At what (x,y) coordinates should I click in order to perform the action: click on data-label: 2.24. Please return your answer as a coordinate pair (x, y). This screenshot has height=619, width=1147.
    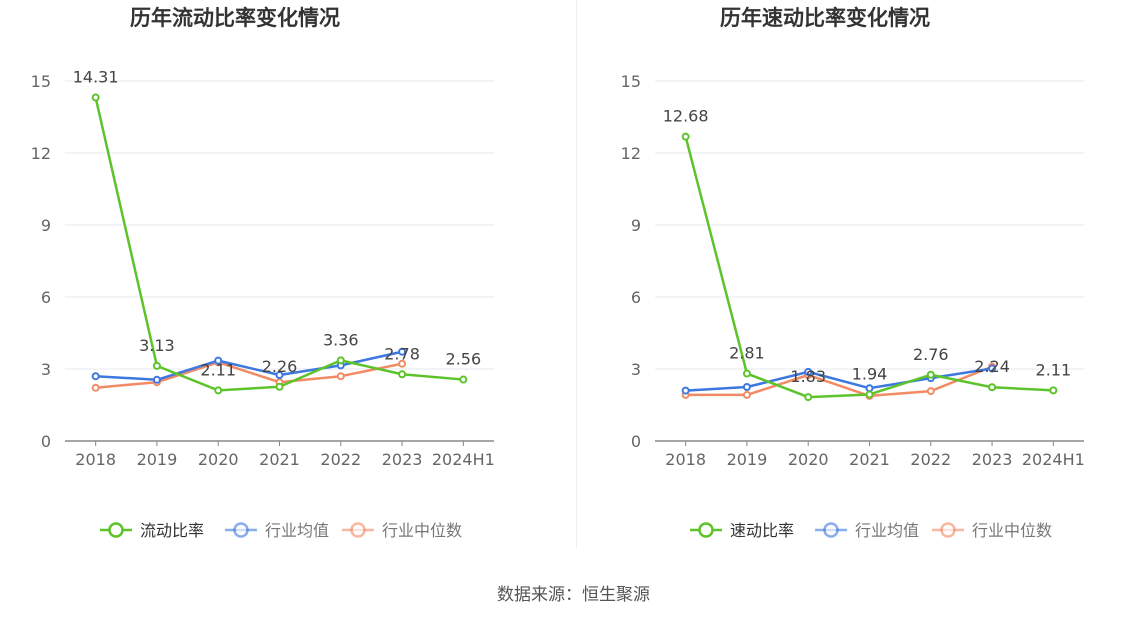
    Looking at the image, I should click on (992, 366).